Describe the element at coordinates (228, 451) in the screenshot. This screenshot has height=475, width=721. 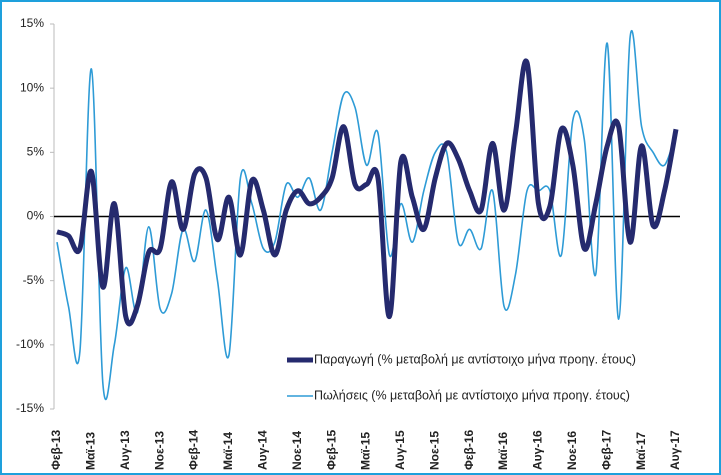
I see `x-tick-label: Μαϊ-14` at that location.